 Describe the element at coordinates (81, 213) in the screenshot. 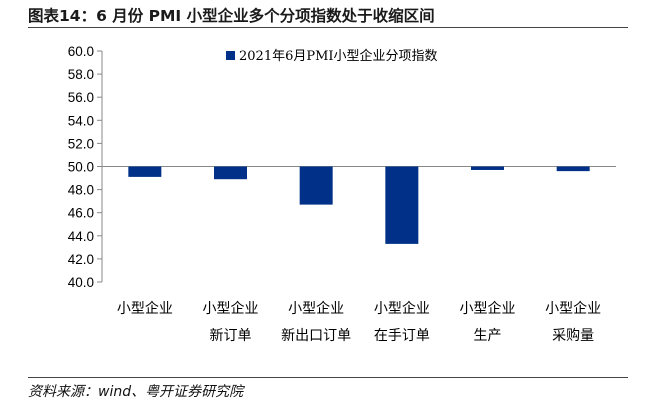

I see `y-tick-label: 46.0` at that location.